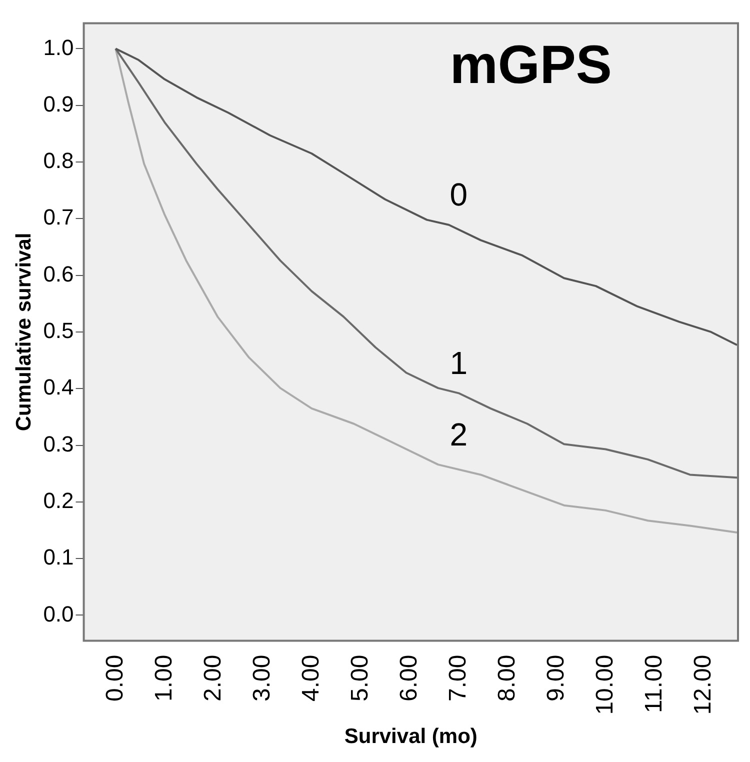  Describe the element at coordinates (58, 161) in the screenshot. I see `y-tick-label: 0.8` at that location.